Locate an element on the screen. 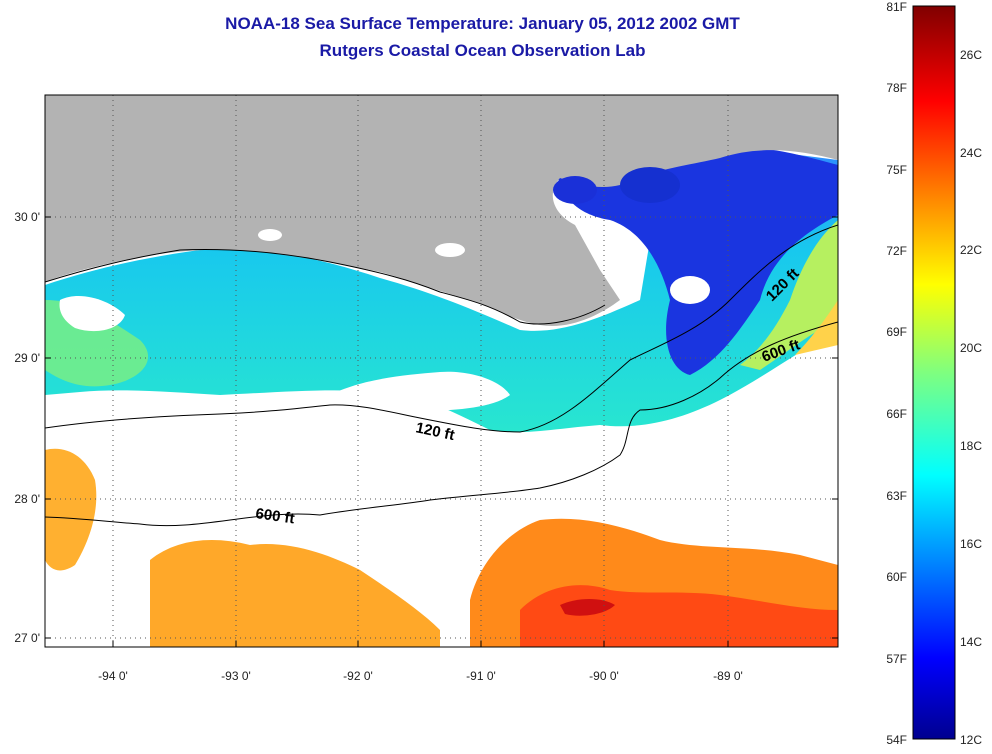  colorbar-f-labels: 81F 78F 75F 72F 69F 66F 63F 60F 57F 54F is located at coordinates (896, 373).